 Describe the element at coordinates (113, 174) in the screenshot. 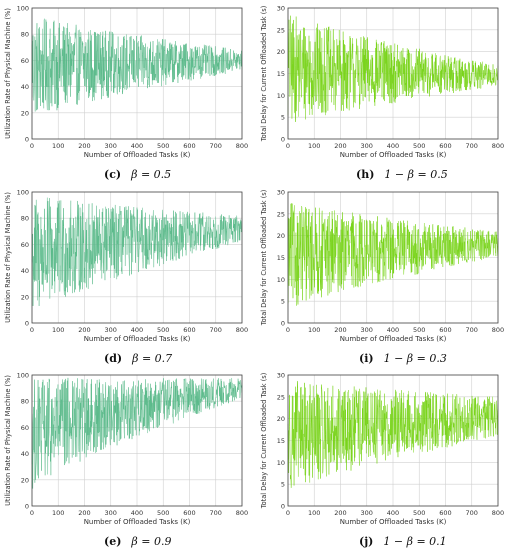

I see `caption-c-label: (c)` at that location.